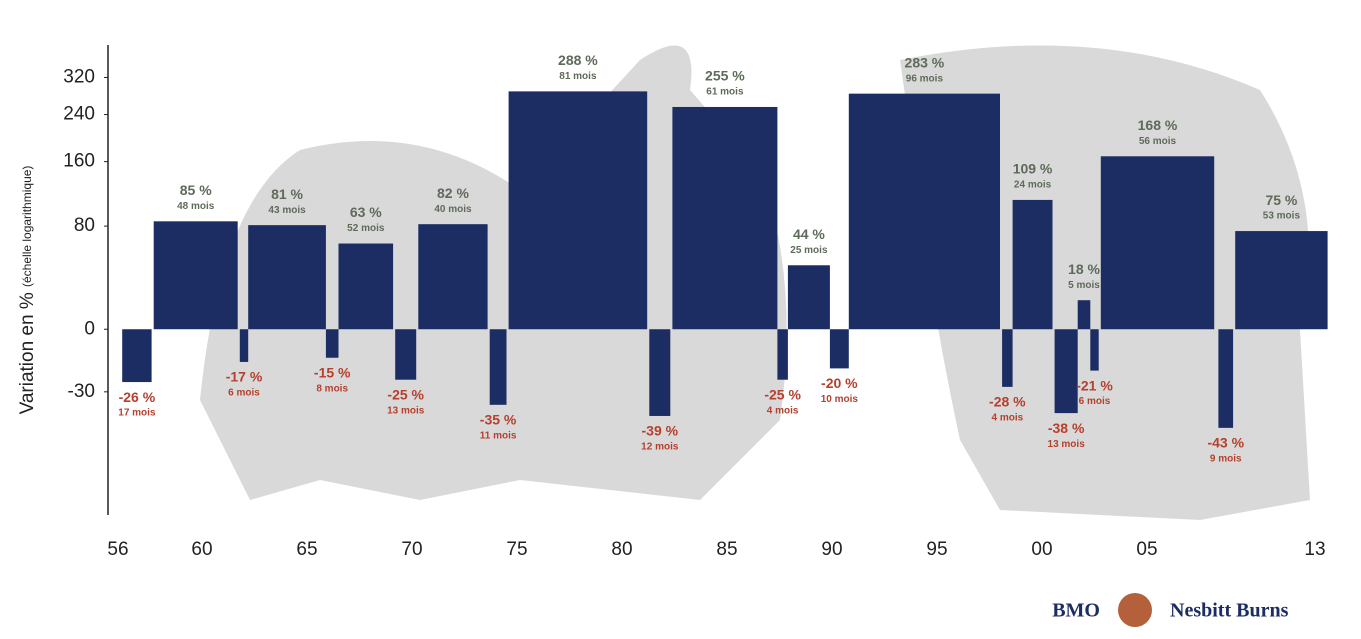 The image size is (1361, 639). I want to click on x-tick-label: 00, so click(1041, 549).